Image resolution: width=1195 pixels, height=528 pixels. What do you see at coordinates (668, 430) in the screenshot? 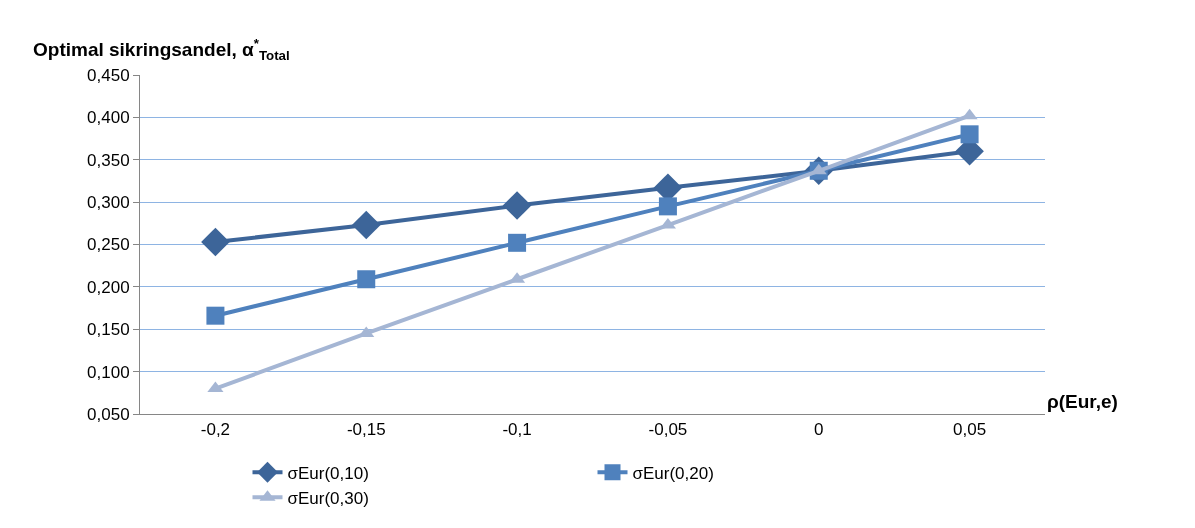
I see `x-tick-label: -0,05` at bounding box center [668, 430].